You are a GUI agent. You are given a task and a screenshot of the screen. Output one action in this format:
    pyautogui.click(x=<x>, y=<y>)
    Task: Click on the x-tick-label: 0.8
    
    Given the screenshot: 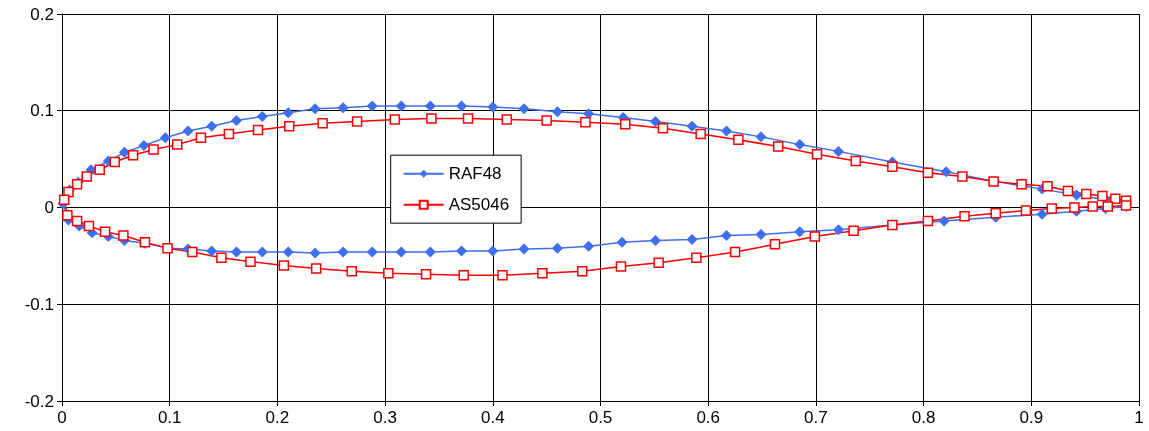 What is the action you would take?
    pyautogui.click(x=923, y=417)
    